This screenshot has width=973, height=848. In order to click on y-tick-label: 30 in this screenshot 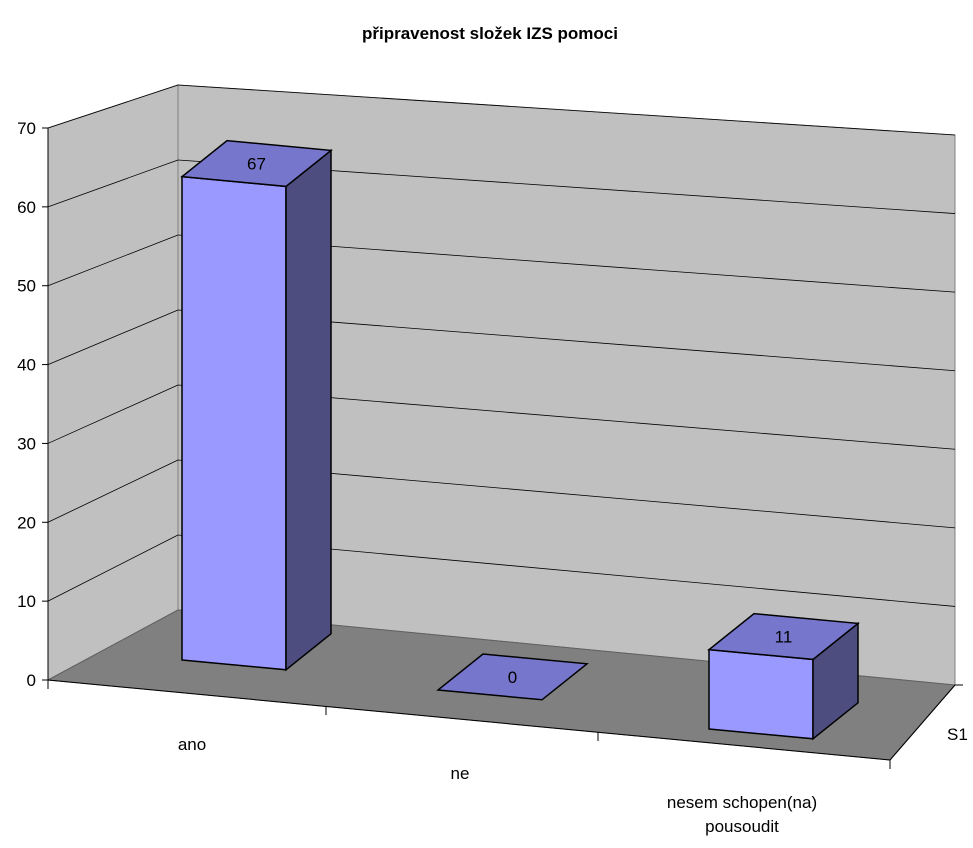, I will do `click(26, 443)`.